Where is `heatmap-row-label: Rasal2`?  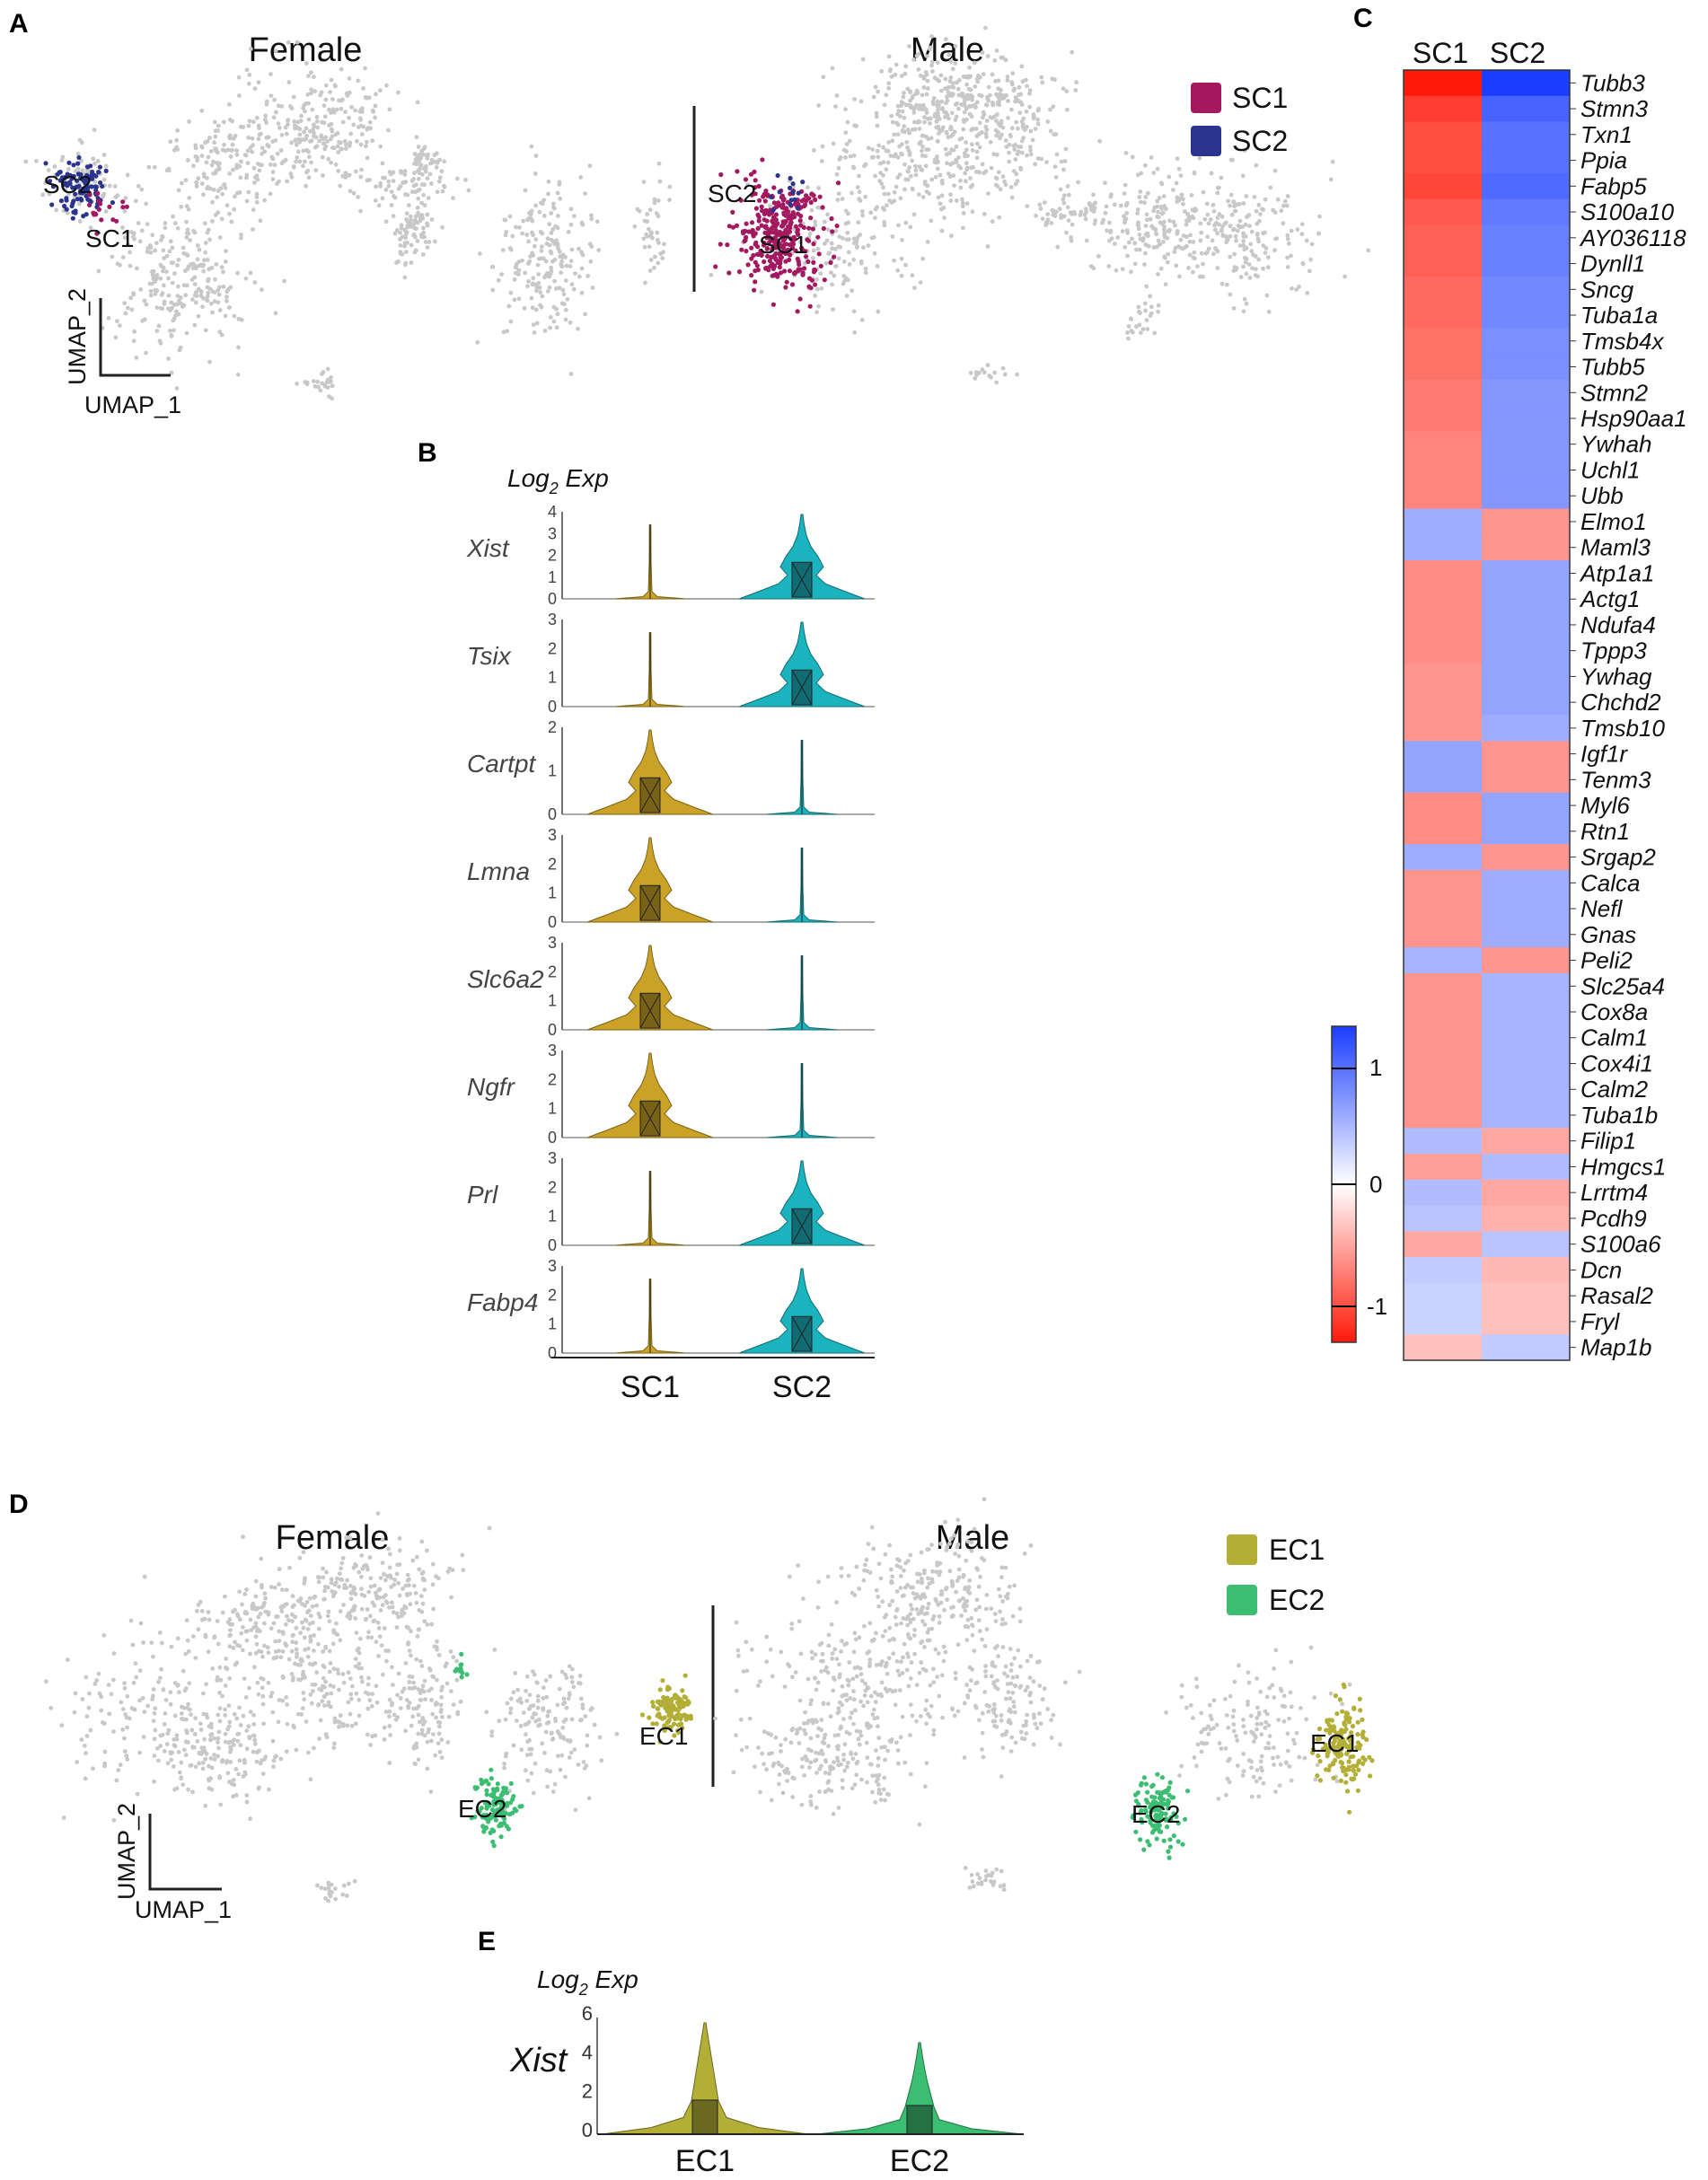 heatmap-row-label: Rasal2 is located at coordinates (1616, 1295).